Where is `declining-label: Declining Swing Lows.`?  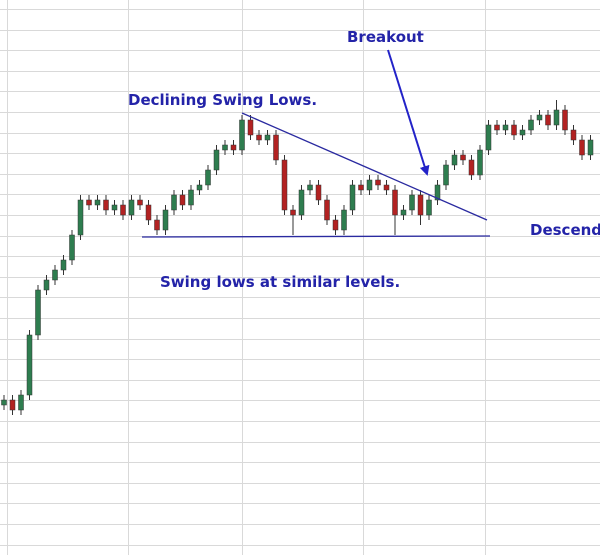 declining-label: Declining Swing Lows. is located at coordinates (222, 100).